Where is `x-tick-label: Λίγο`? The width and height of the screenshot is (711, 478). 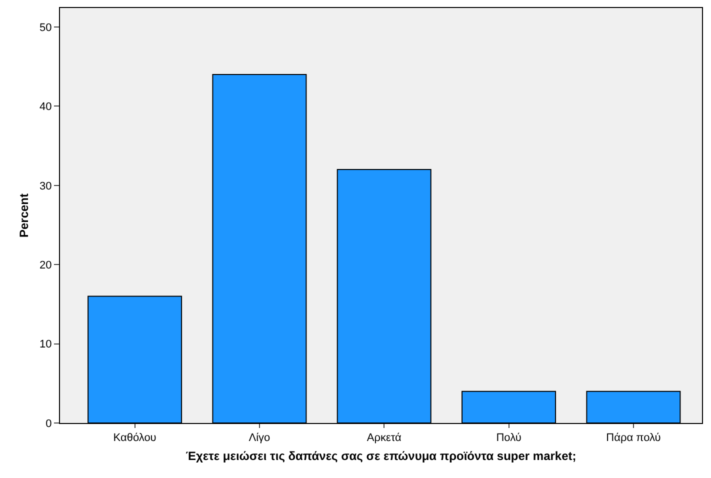 x-tick-label: Λίγο is located at coordinates (259, 438).